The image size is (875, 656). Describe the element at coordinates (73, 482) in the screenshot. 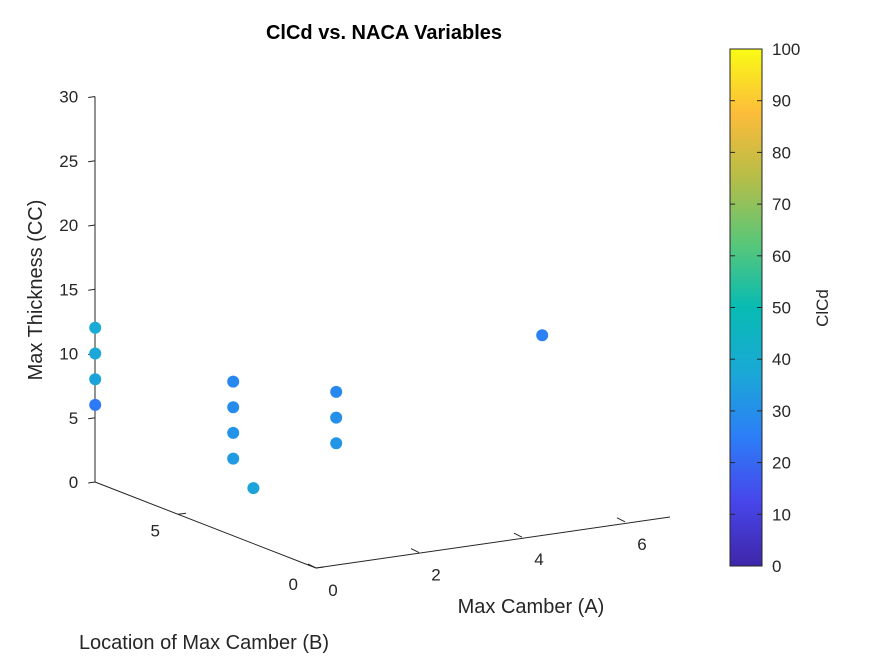

I see `z-tick-label: 0` at that location.